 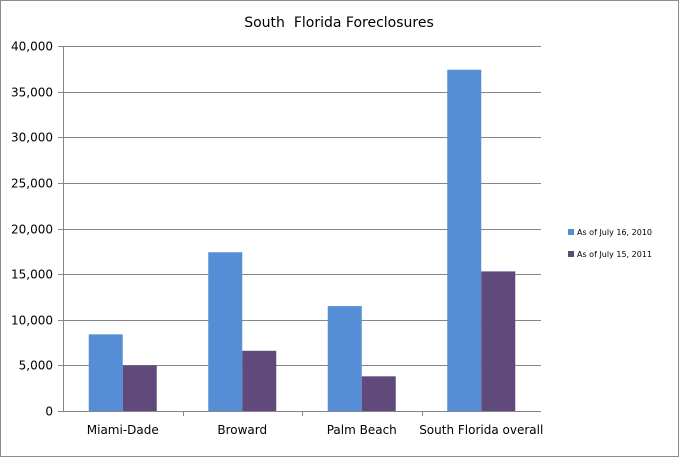 What do you see at coordinates (242, 430) in the screenshot?
I see `x-tick-label: Broward` at bounding box center [242, 430].